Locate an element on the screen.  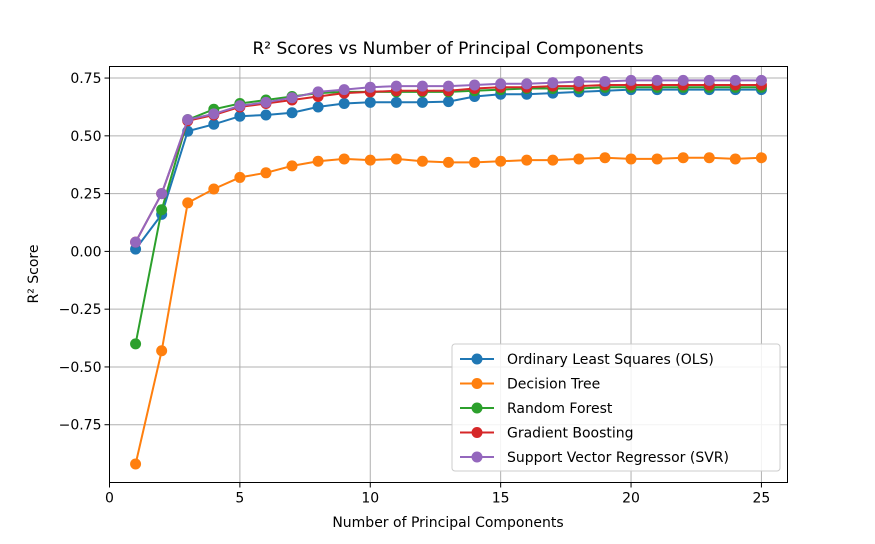
x-tick-label: 0 is located at coordinates (109, 499).